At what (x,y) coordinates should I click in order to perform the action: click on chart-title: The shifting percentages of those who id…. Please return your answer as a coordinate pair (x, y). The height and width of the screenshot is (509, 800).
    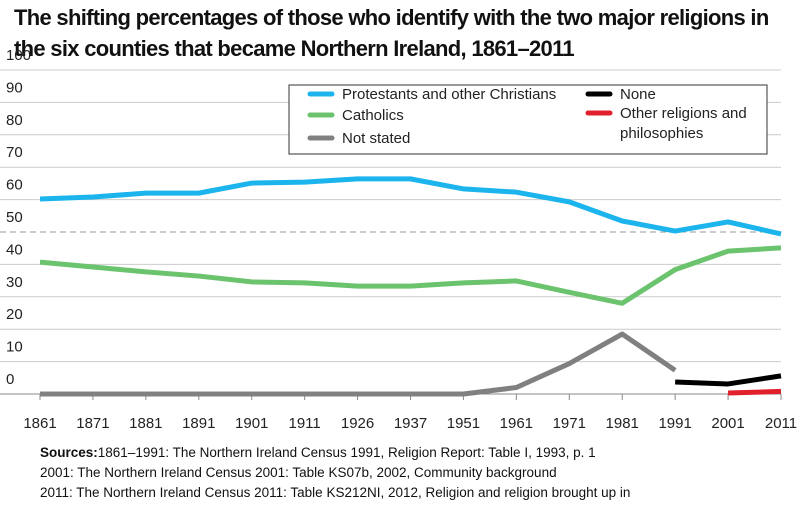
    Looking at the image, I should click on (391, 33).